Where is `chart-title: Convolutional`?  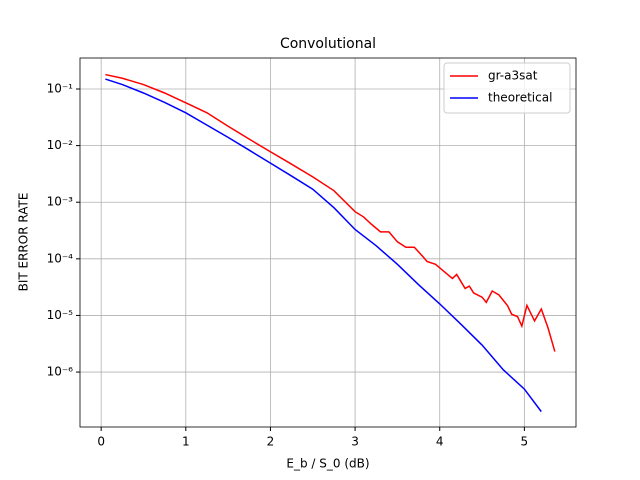 chart-title: Convolutional is located at coordinates (328, 44).